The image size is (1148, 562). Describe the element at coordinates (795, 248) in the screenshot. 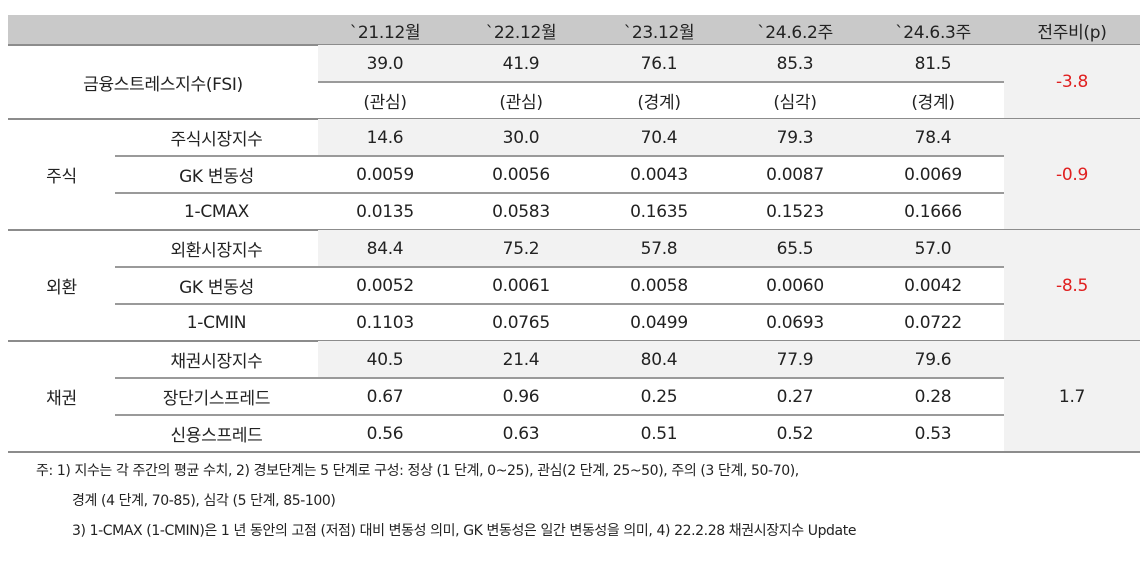

I see `table-cell: 65.5` at that location.